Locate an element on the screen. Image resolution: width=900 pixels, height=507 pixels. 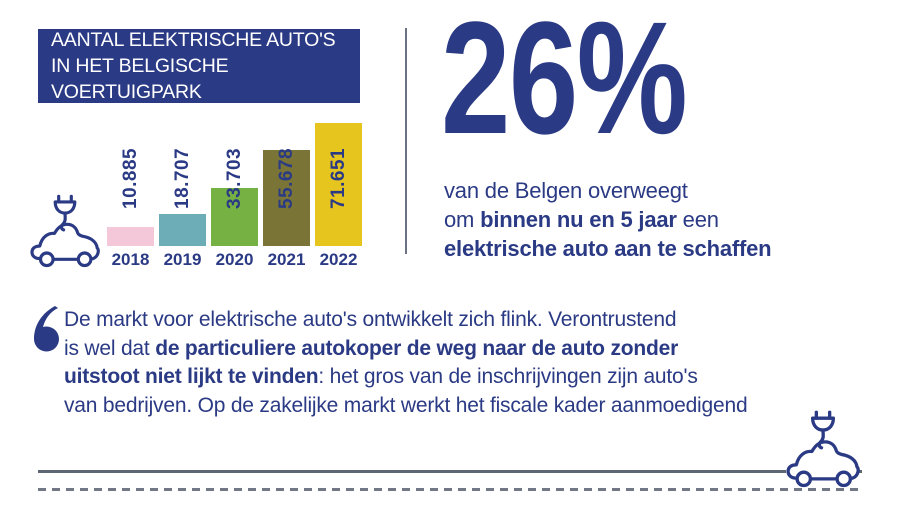
solid-rule-left is located at coordinates (412, 471).